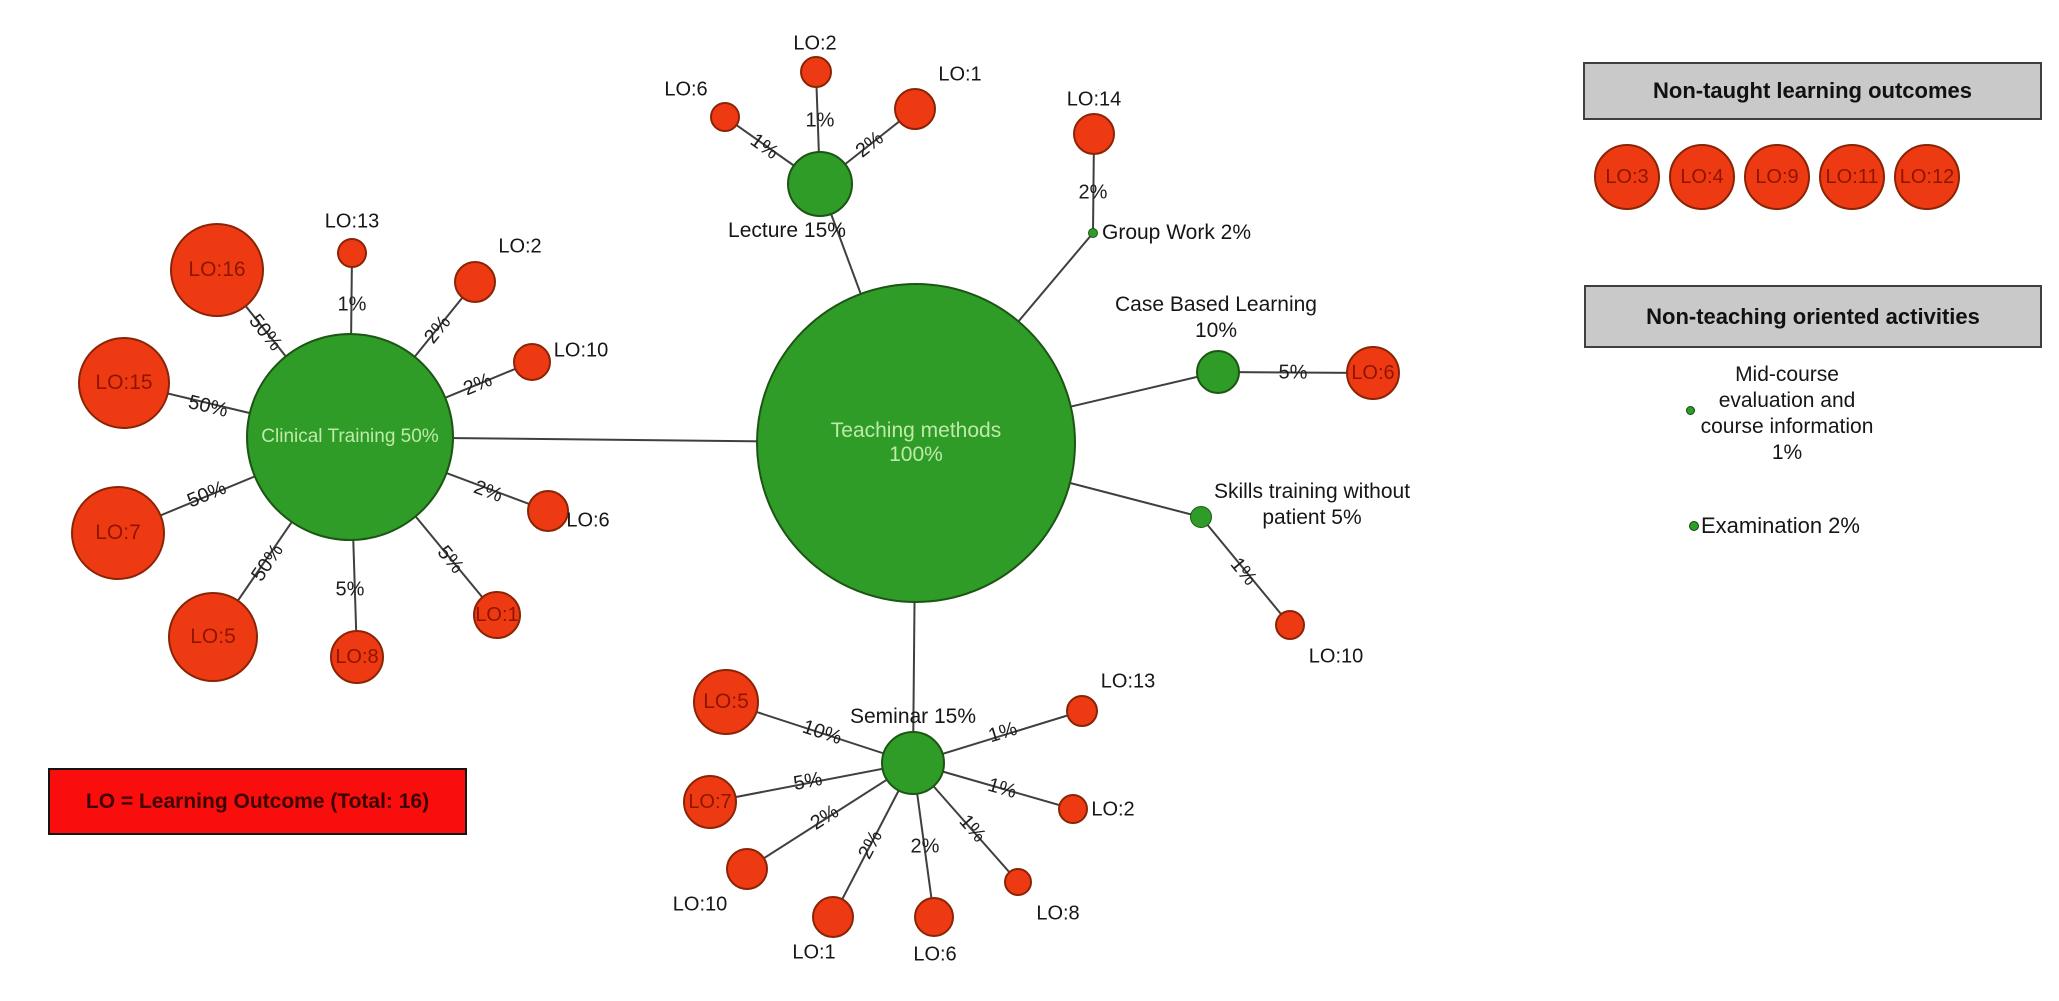 Image resolution: width=2059 pixels, height=1001 pixels. Describe the element at coordinates (815, 43) in the screenshot. I see `node-label-l_lo2: LO:2` at that location.